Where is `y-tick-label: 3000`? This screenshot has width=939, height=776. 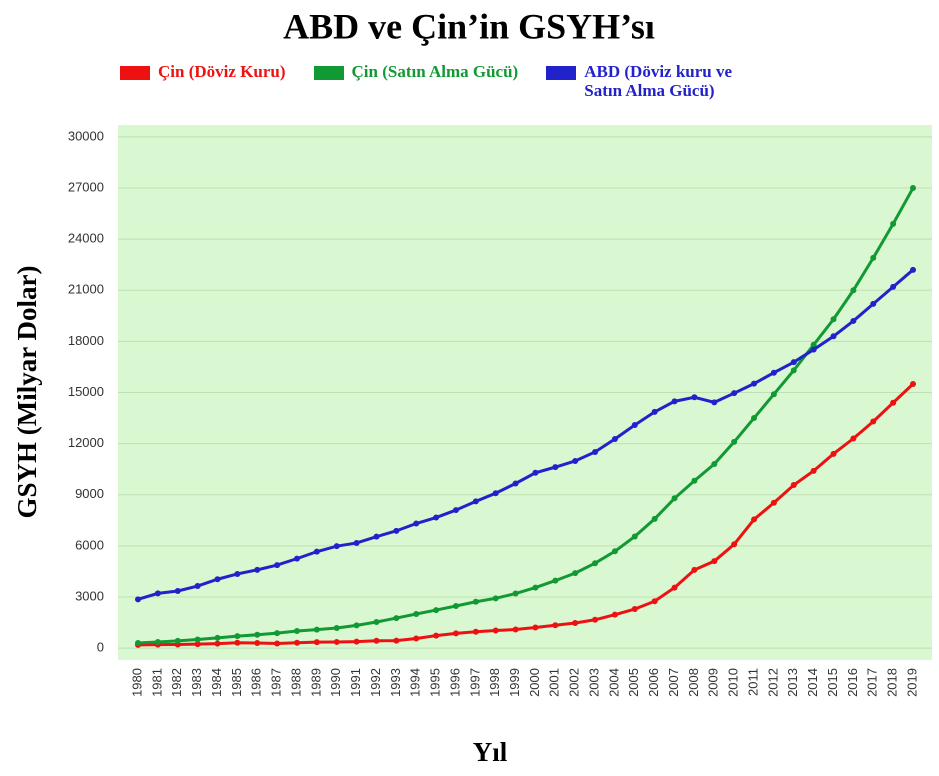 y-tick-label: 3000 is located at coordinates (89, 595).